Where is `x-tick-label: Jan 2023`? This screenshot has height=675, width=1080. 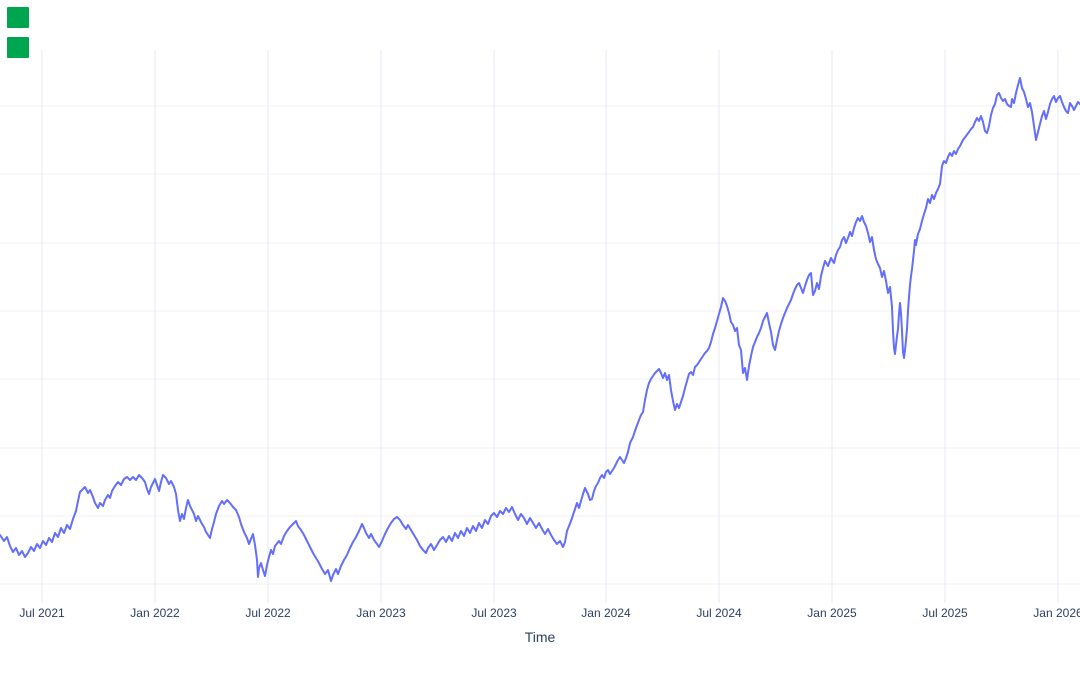
x-tick-label: Jan 2023 is located at coordinates (381, 613).